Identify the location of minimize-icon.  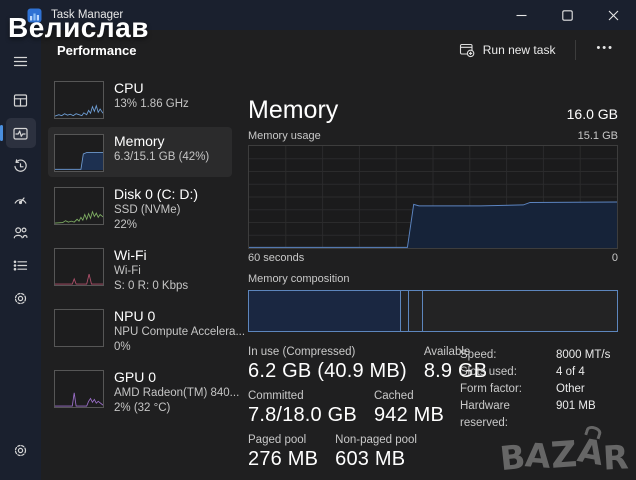
(521, 15).